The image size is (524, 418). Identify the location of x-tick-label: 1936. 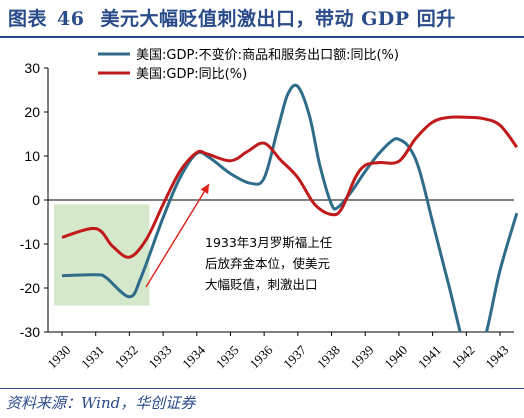
(260, 356).